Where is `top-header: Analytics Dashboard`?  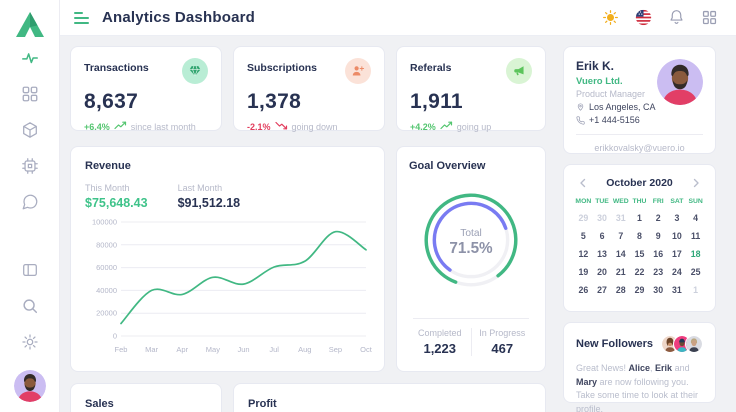 top-header: Analytics Dashboard is located at coordinates (398, 18).